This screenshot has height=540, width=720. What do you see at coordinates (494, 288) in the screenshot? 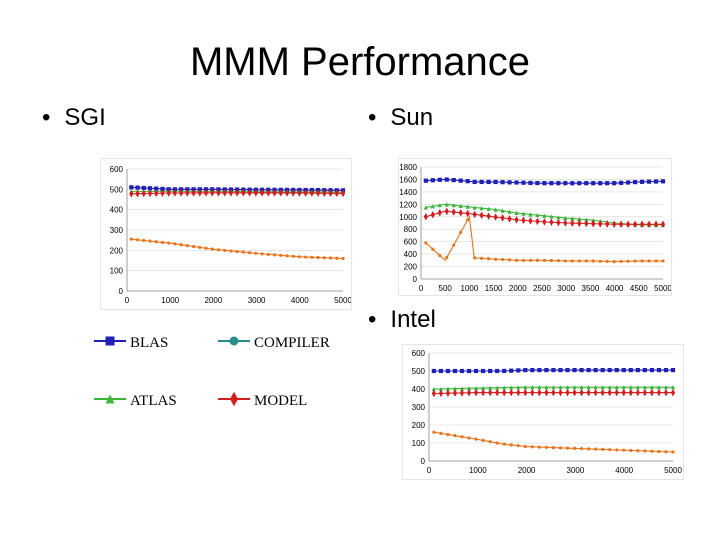
I see `x-tick-label: 1500` at bounding box center [494, 288].